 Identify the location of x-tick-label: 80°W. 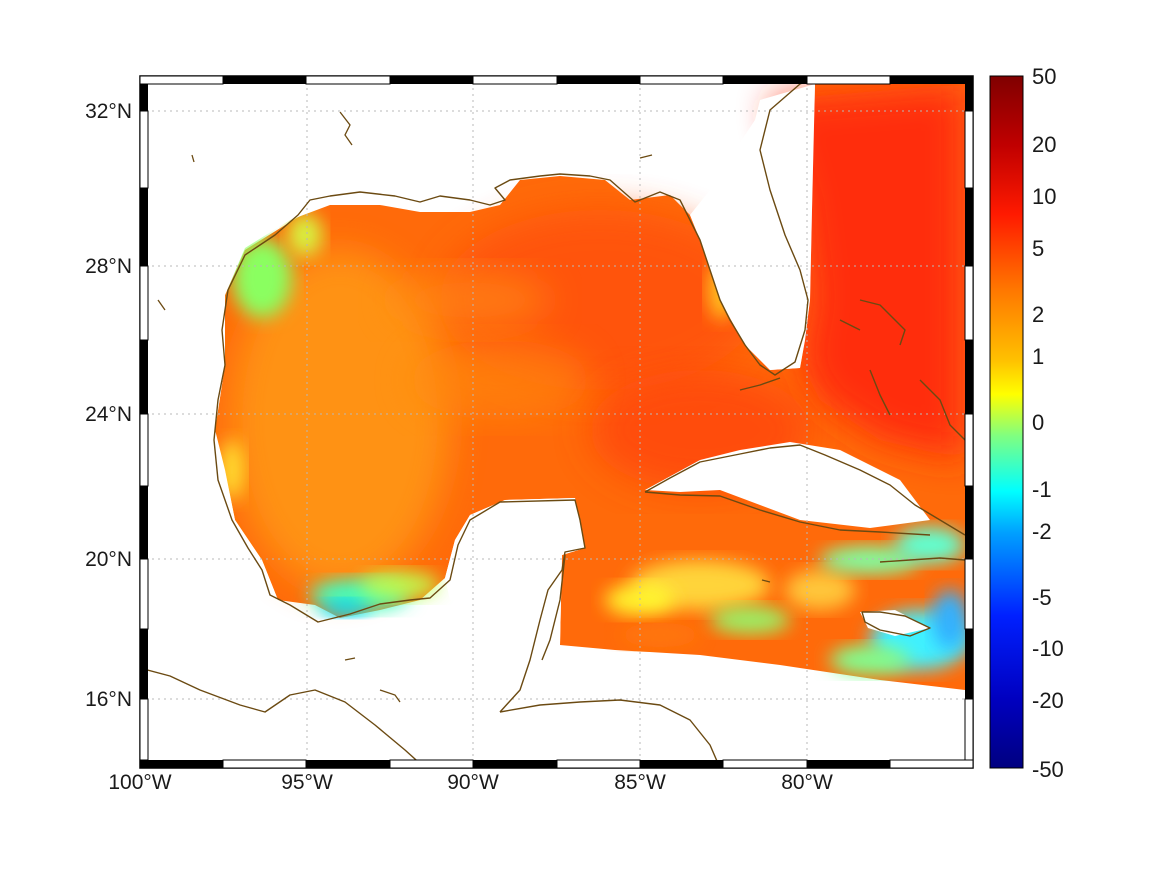
(807, 782).